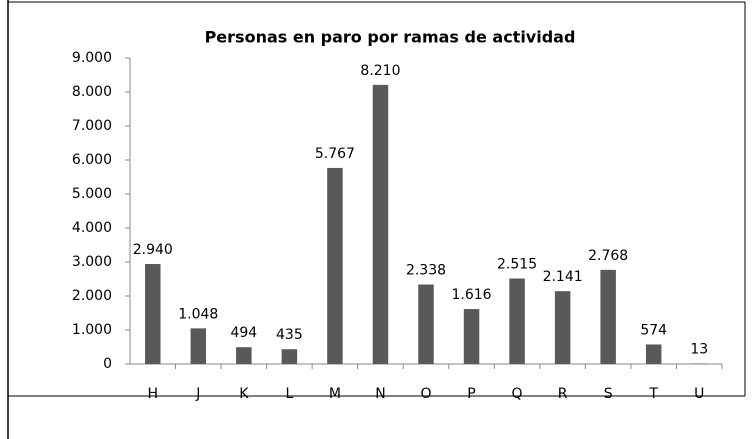 The height and width of the screenshot is (439, 753). What do you see at coordinates (380, 394) in the screenshot?
I see `x-tick-label: N` at bounding box center [380, 394].